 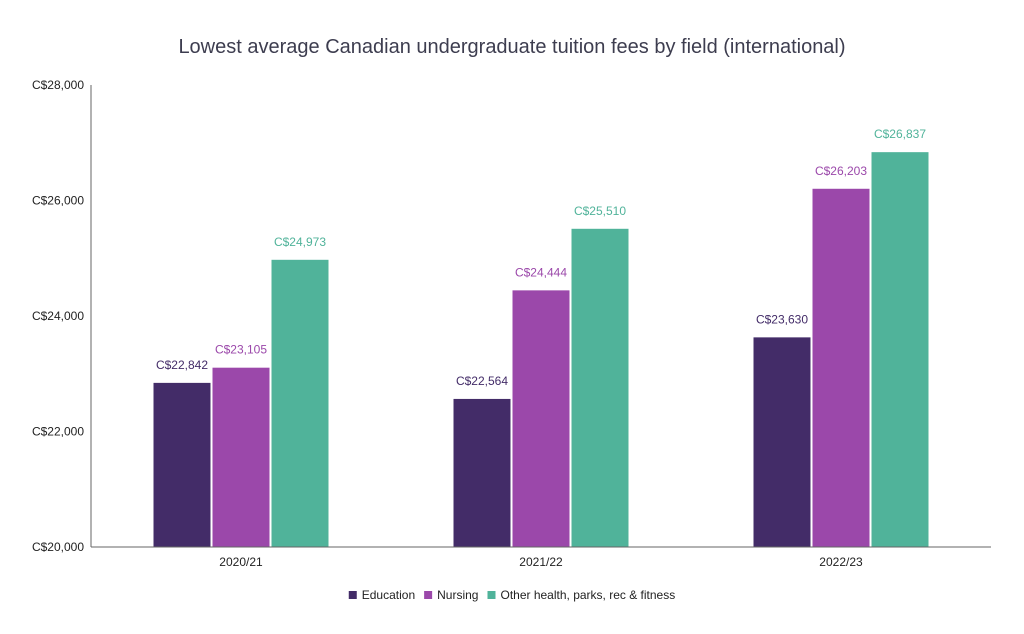 I want to click on legend-label: Nursing, so click(x=457, y=595).